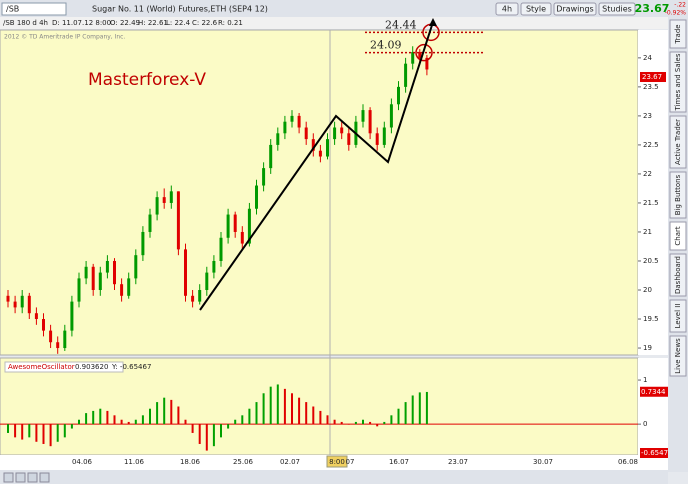  I want to click on arrow-head, so click(433, 22).